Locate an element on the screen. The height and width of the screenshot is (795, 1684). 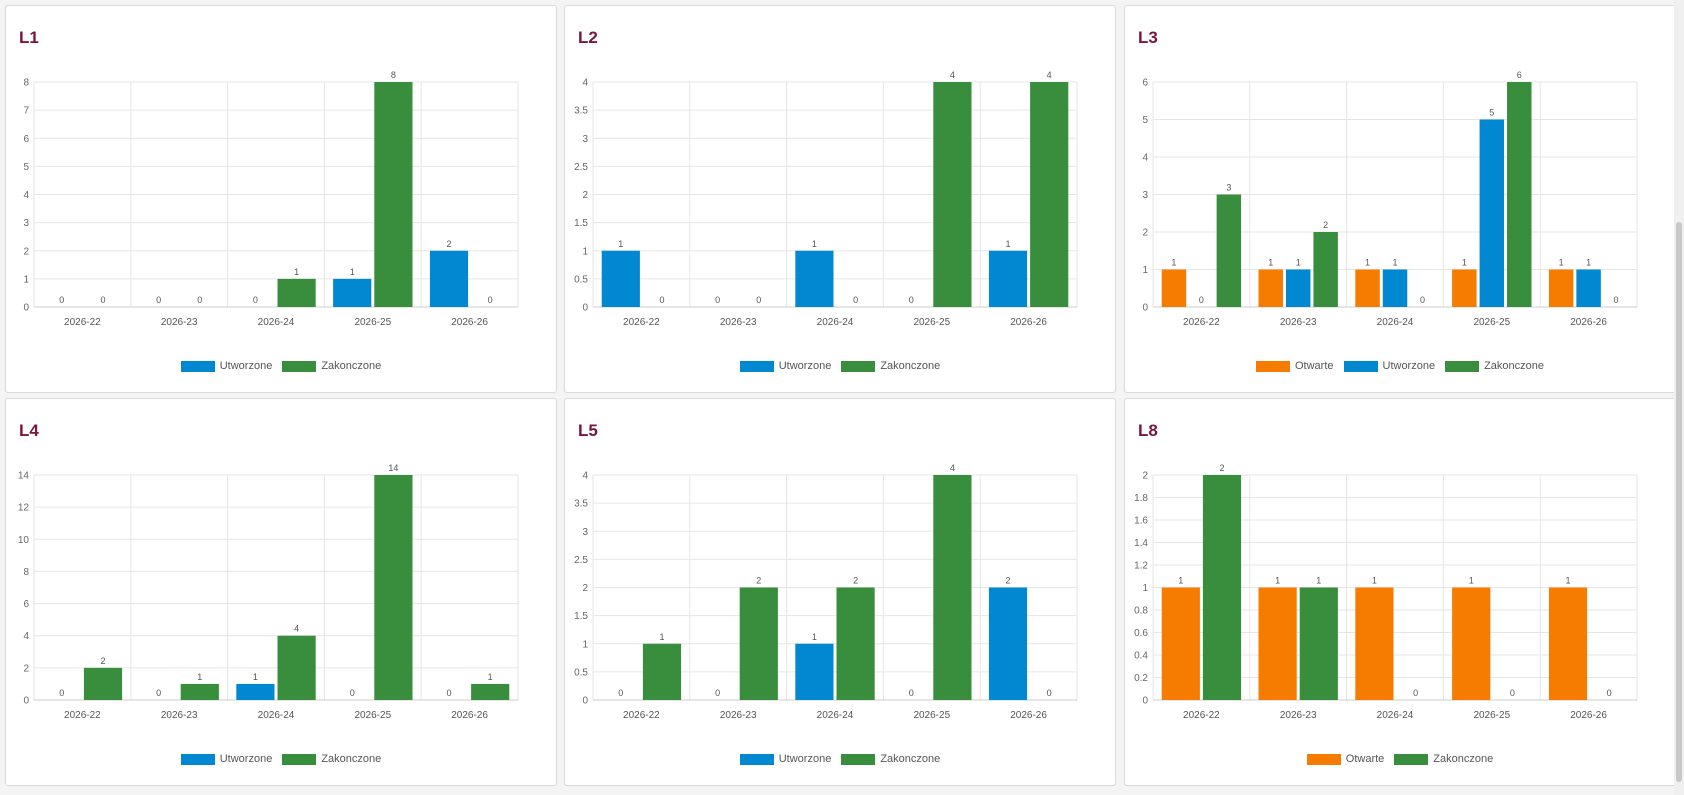
chart-title: L1 is located at coordinates (29, 37).